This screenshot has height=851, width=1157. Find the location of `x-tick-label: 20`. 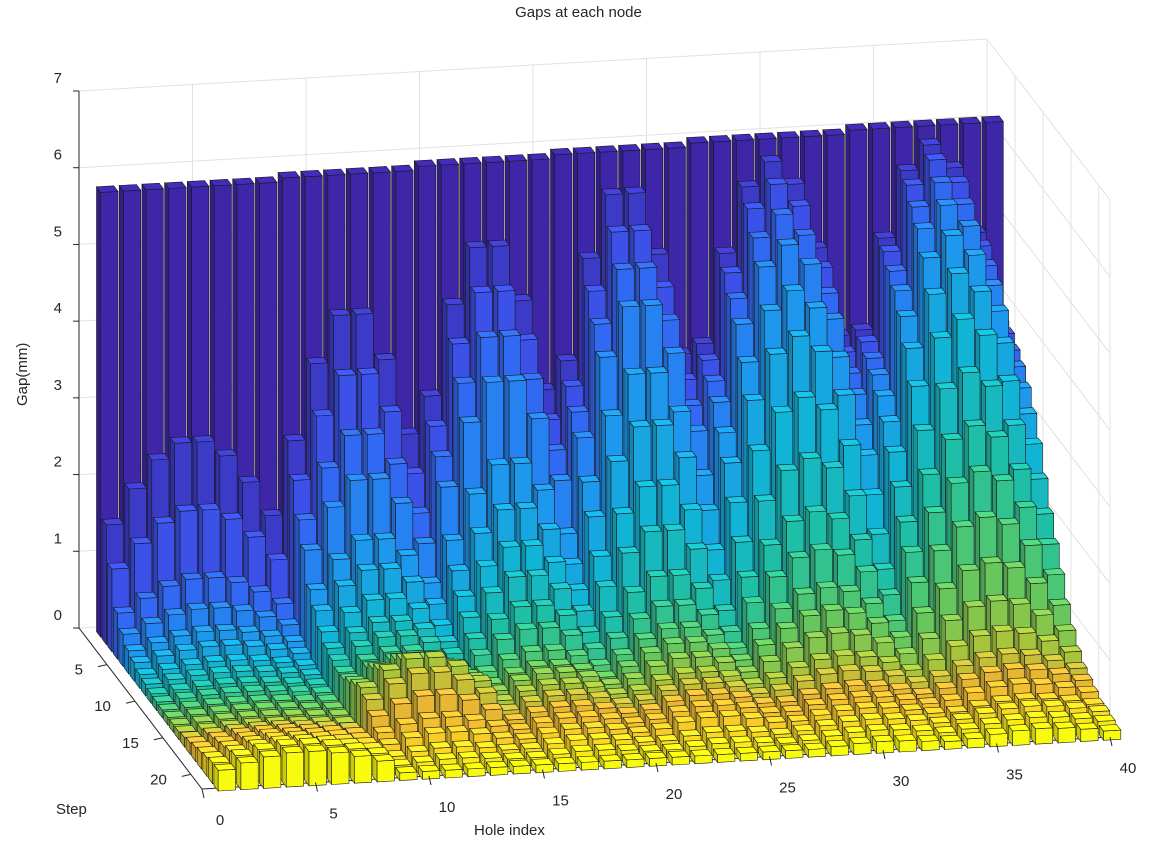

x-tick-label: 20 is located at coordinates (674, 794).